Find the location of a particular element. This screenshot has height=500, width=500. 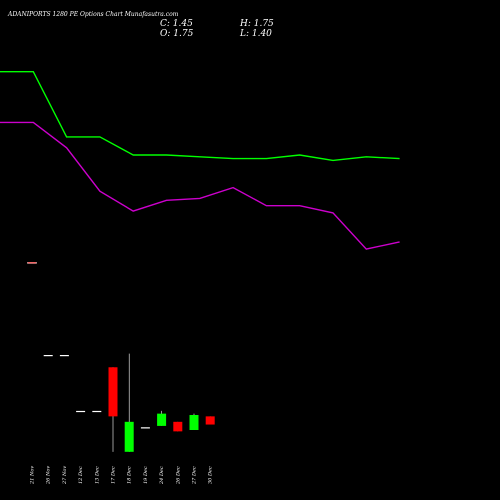

x-tick-label: 12 Dec is located at coordinates (81, 475).